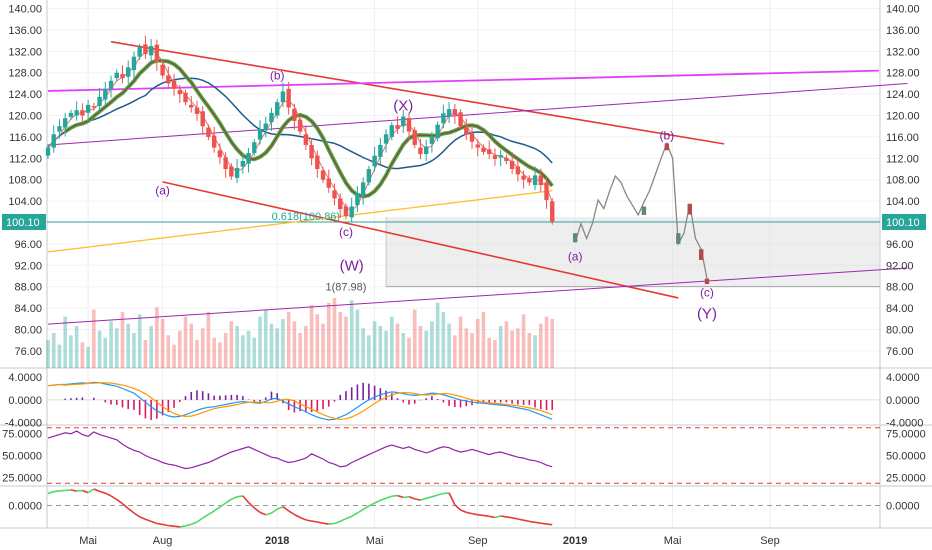  Describe the element at coordinates (306, 217) in the screenshot. I see `fib-label-618: 0.618(100.86)` at that location.